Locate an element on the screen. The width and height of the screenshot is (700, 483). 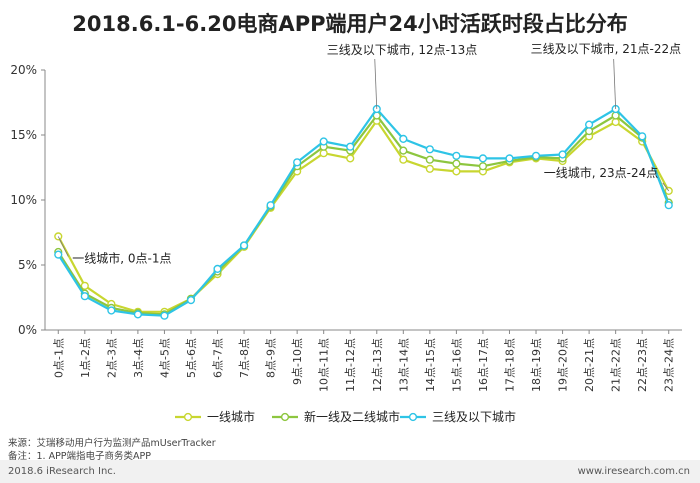
x-tick-label: 6点-7点 is located at coordinates (218, 358).